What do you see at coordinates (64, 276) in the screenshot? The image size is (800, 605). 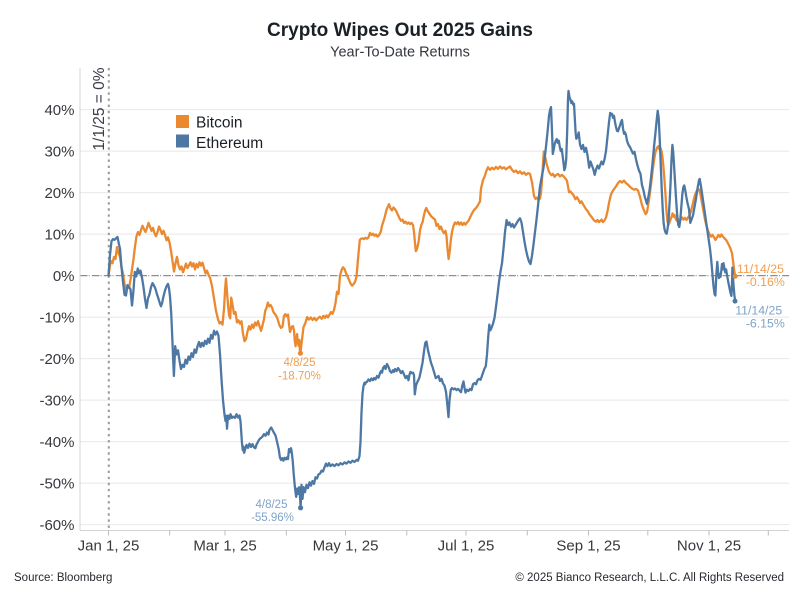 I see `svg-text: 0%` at bounding box center [64, 276].